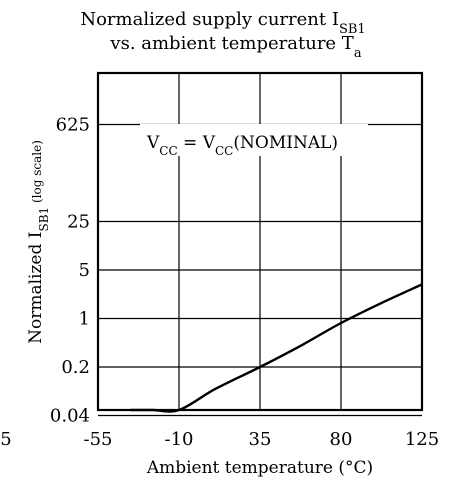  I want to click on x-tick-label: 125, so click(422, 439).